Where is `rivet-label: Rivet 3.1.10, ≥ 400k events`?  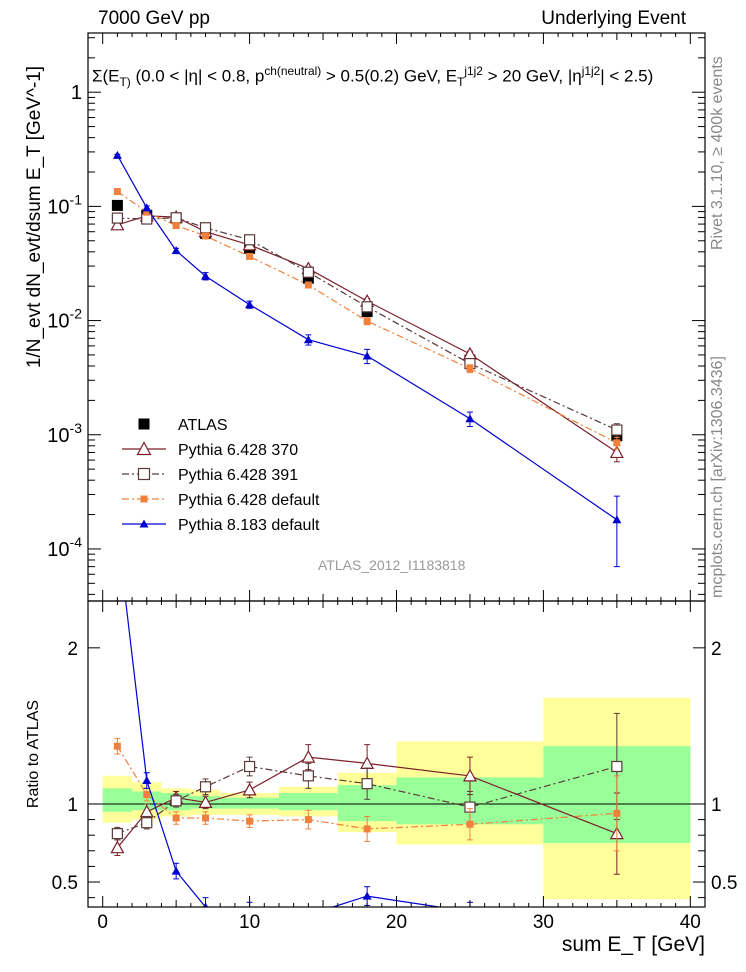
rivet-label: Rivet 3.1.10, ≥ 400k events is located at coordinates (717, 153).